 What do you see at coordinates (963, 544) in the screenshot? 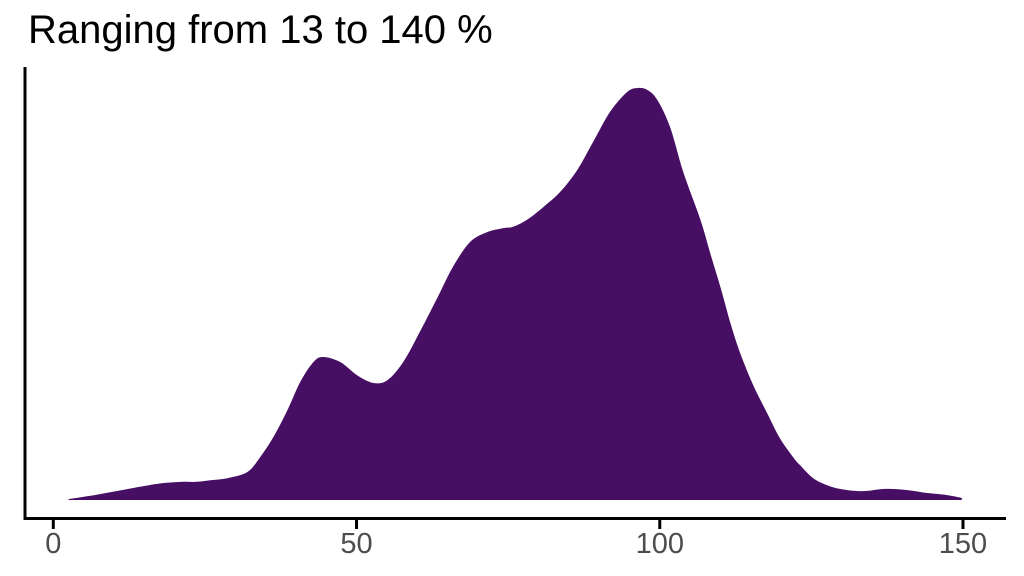
I see `x-tick-label: 150` at bounding box center [963, 544].